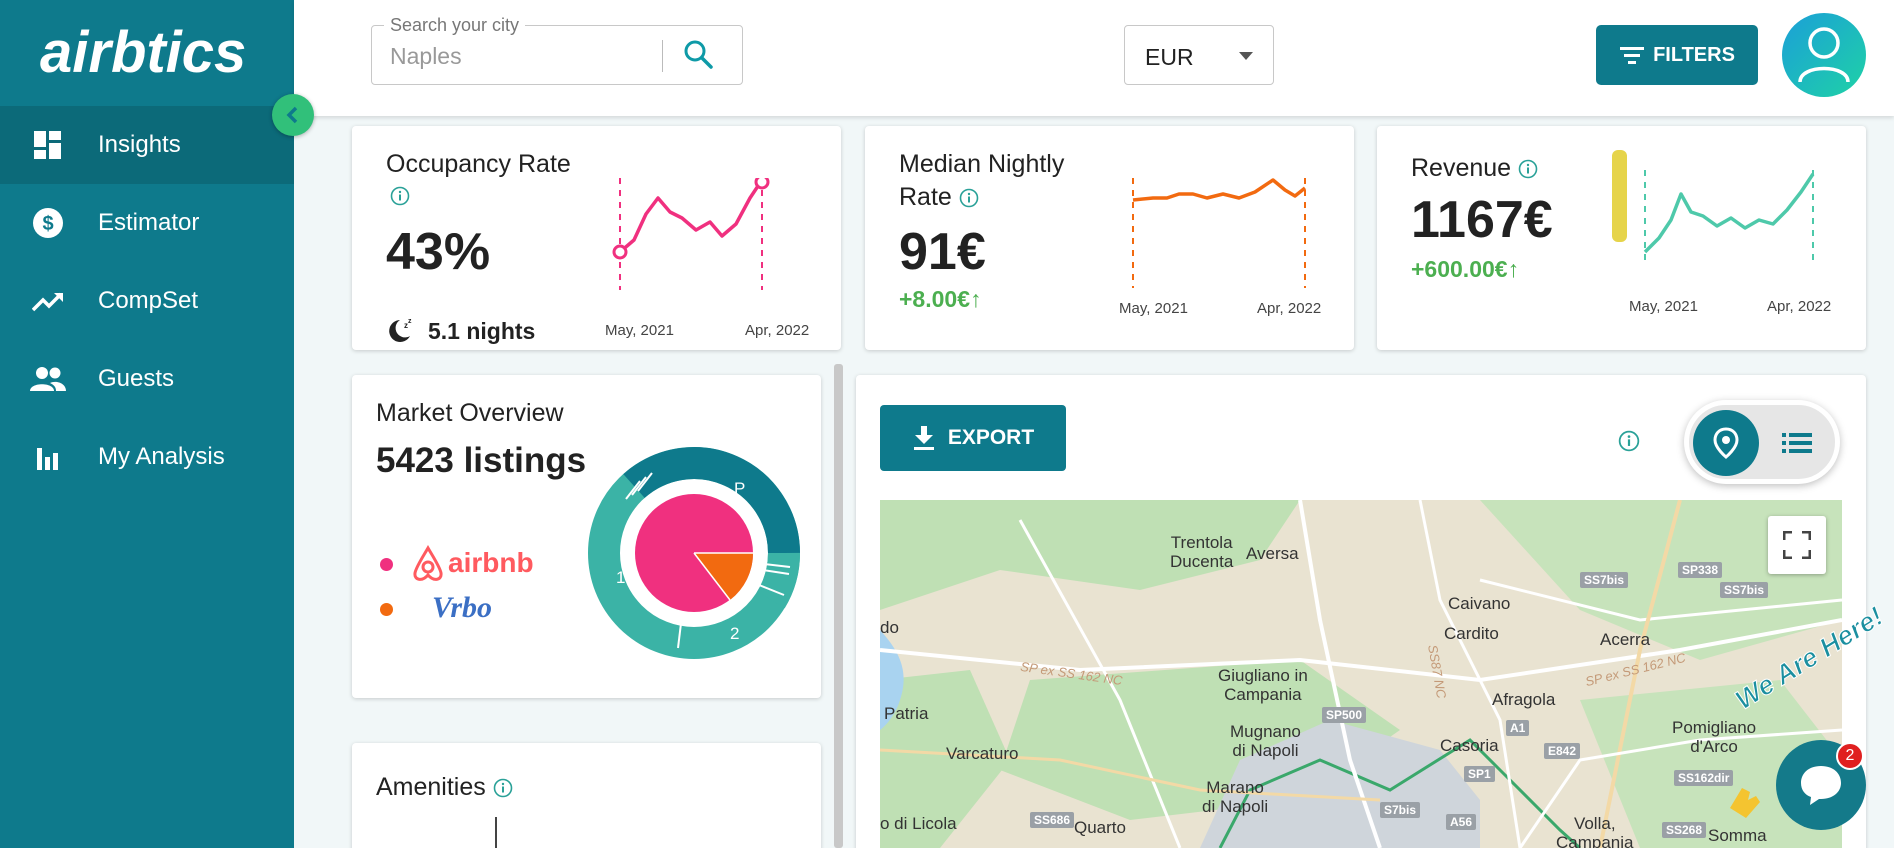  Describe the element at coordinates (1518, 728) in the screenshot. I see `road-label: A1` at that location.